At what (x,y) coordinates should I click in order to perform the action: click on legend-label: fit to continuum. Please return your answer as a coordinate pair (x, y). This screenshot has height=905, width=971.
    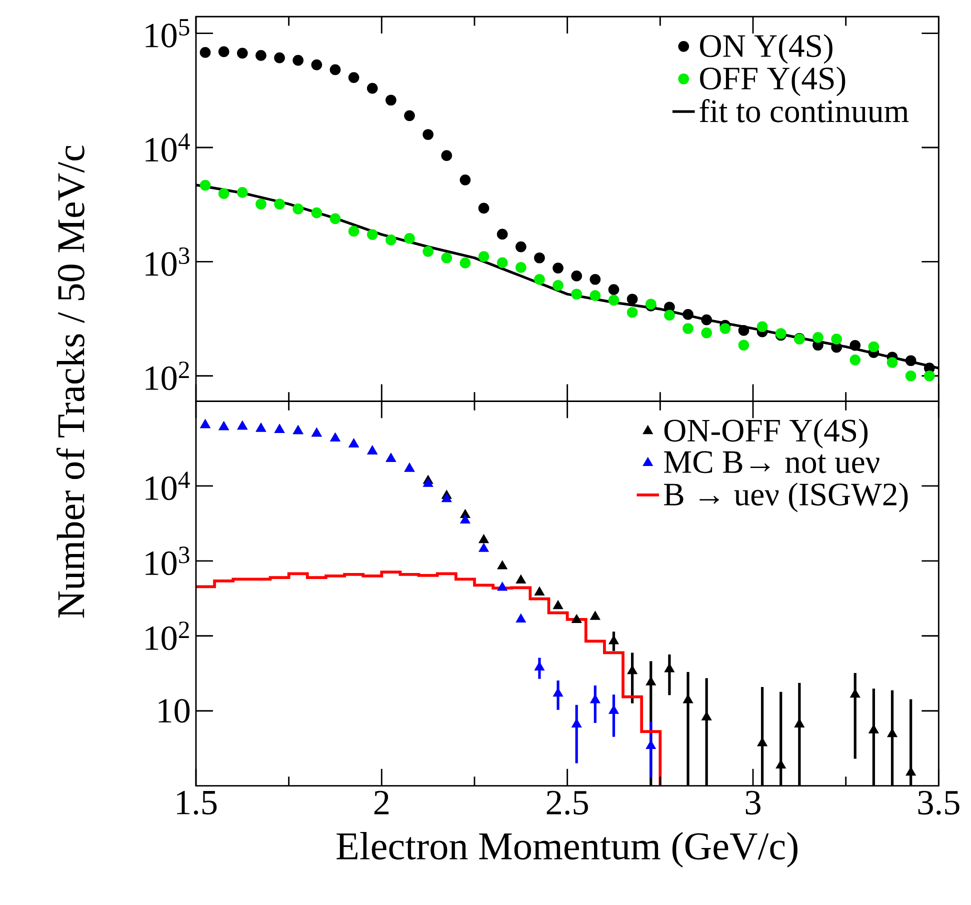
    Looking at the image, I should click on (804, 110).